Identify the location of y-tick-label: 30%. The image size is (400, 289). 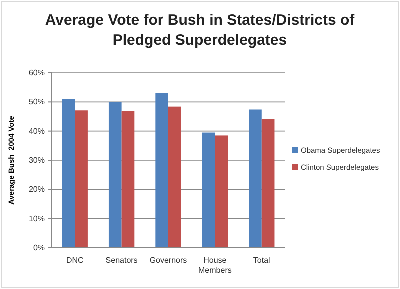
(36, 161).